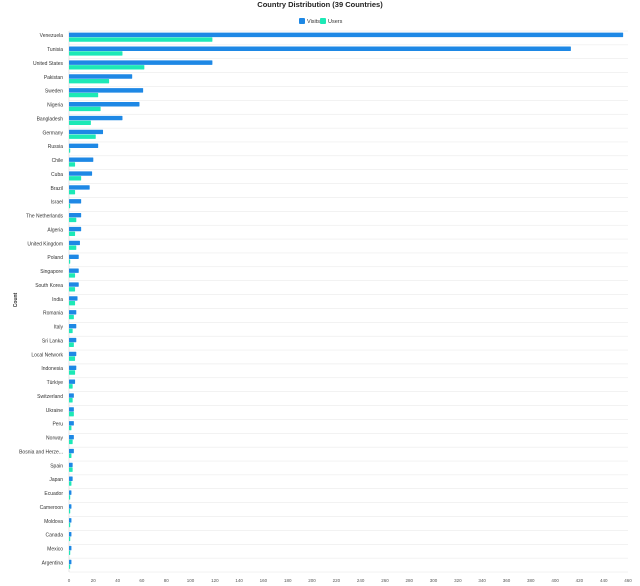  Describe the element at coordinates (54, 536) in the screenshot. I see `category-label: Canada` at that location.